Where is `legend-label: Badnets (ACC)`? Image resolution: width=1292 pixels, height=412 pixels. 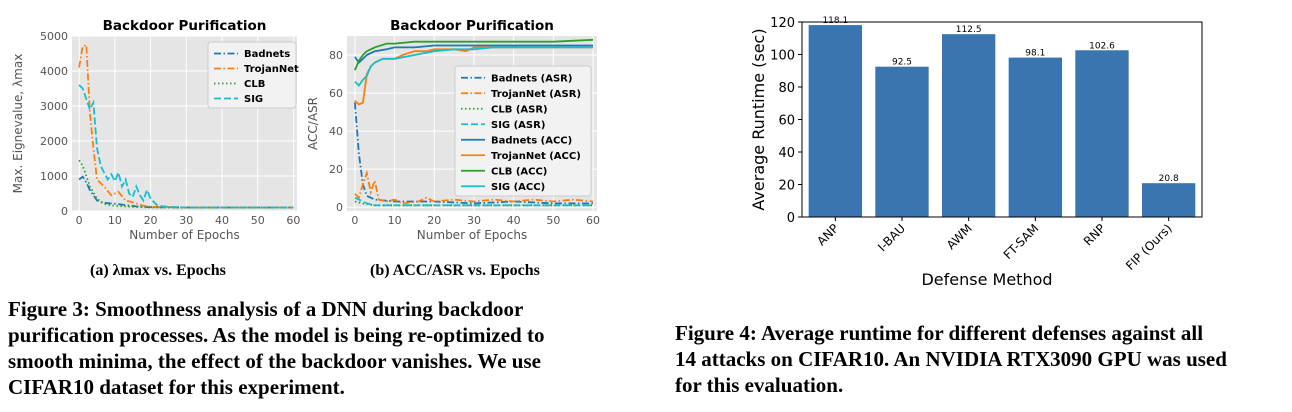
legend-label: Badnets (ACC) is located at coordinates (531, 140).